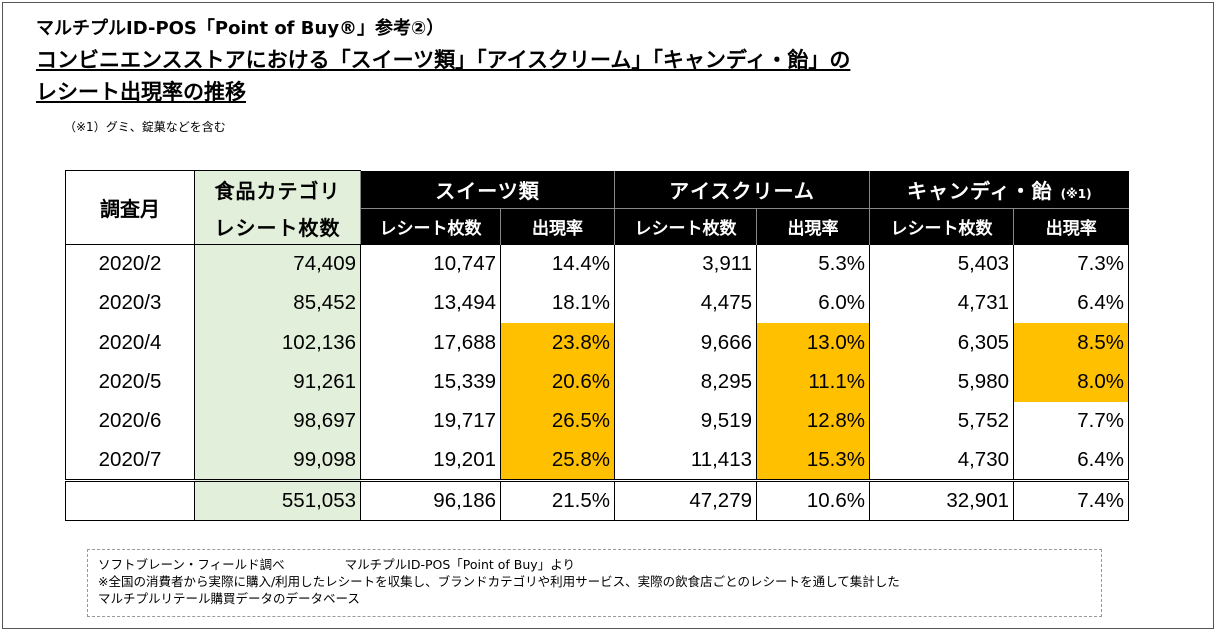 This screenshot has width=1218, height=633. What do you see at coordinates (557, 421) in the screenshot?
I see `cell-sweets-rate: 26.5%` at bounding box center [557, 421].